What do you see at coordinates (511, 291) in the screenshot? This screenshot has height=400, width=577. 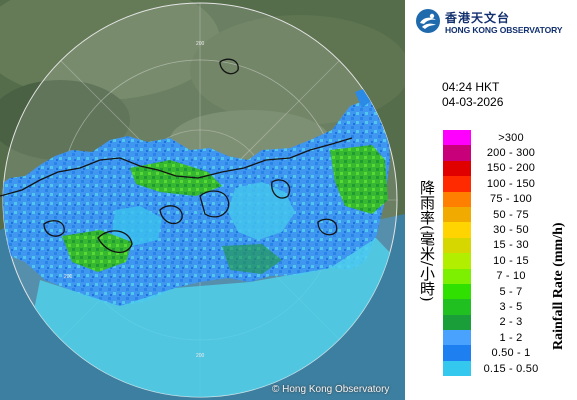 I see `legend-label: 5 - 7` at bounding box center [511, 291].